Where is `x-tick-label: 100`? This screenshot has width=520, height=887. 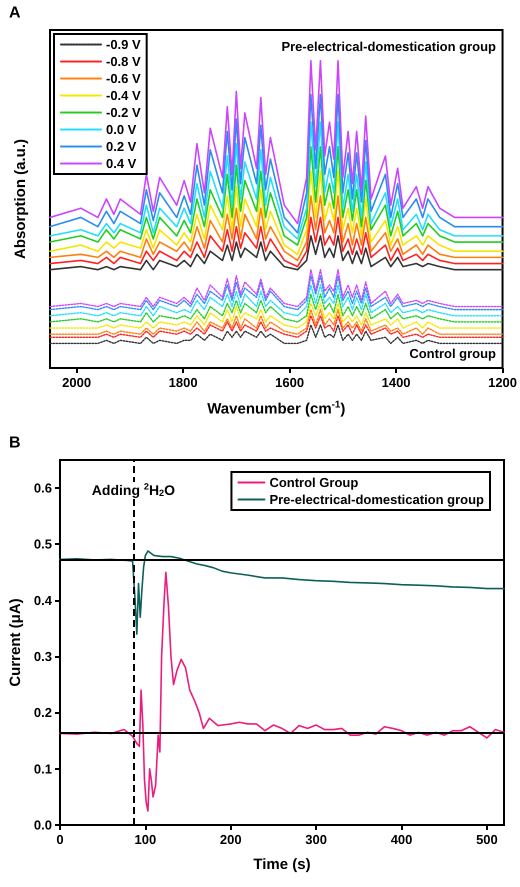
x-tick-label: 100 is located at coordinates (145, 839).